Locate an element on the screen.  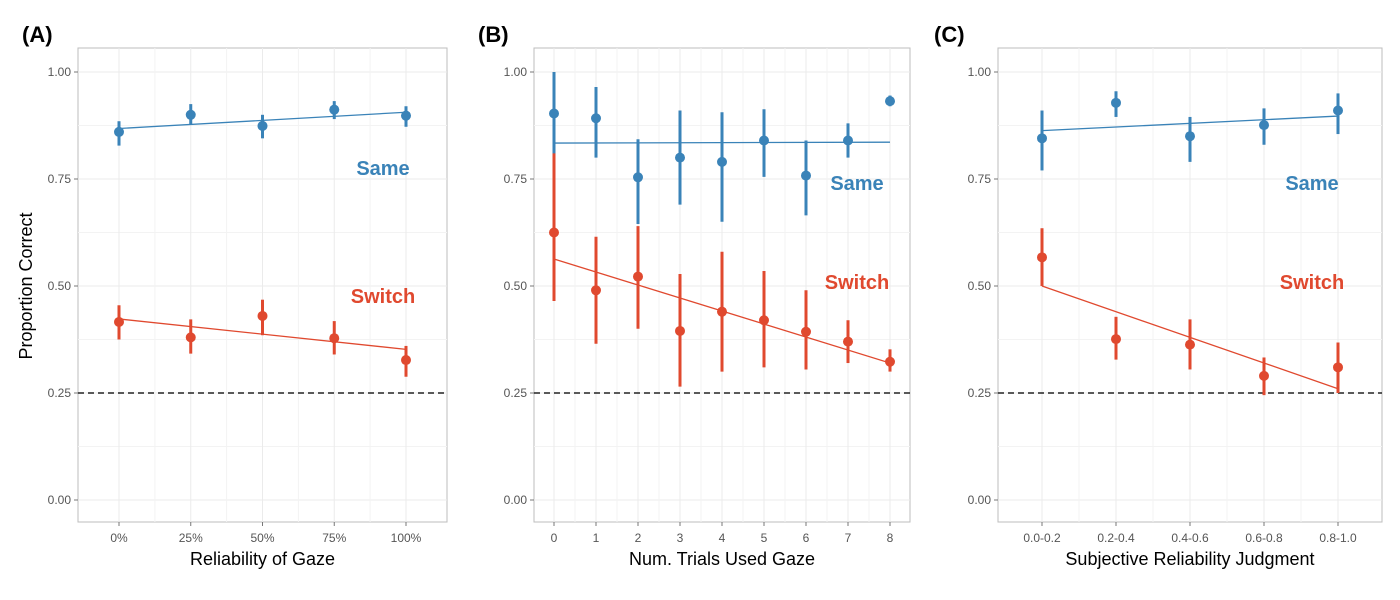
x-tick-label: 0.4-0.6 is located at coordinates (1190, 538).